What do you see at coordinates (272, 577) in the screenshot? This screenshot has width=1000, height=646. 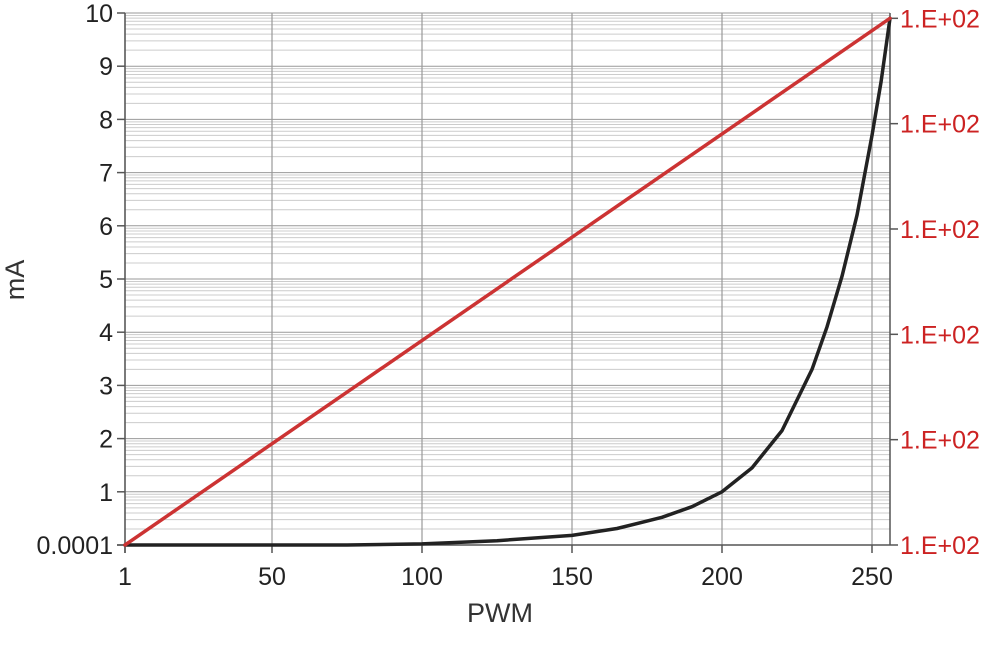 I see `x-tick-label: 50` at bounding box center [272, 577].